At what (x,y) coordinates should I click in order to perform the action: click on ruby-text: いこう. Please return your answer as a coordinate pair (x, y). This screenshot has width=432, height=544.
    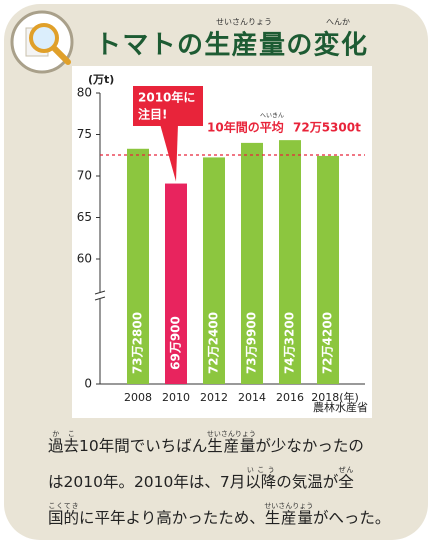
    Looking at the image, I should click on (261, 470).